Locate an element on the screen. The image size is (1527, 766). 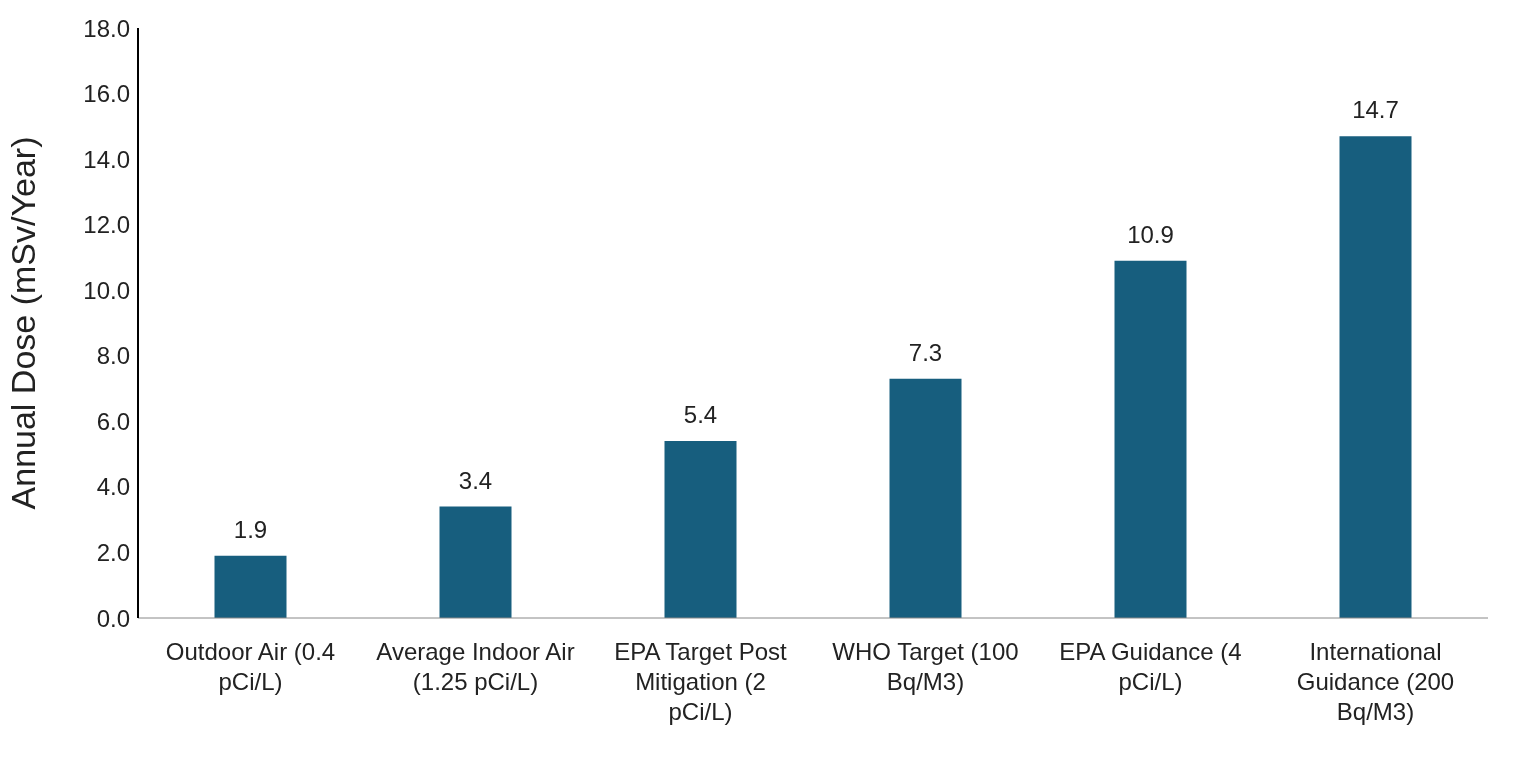
data-label: 3.4 is located at coordinates (475, 480).